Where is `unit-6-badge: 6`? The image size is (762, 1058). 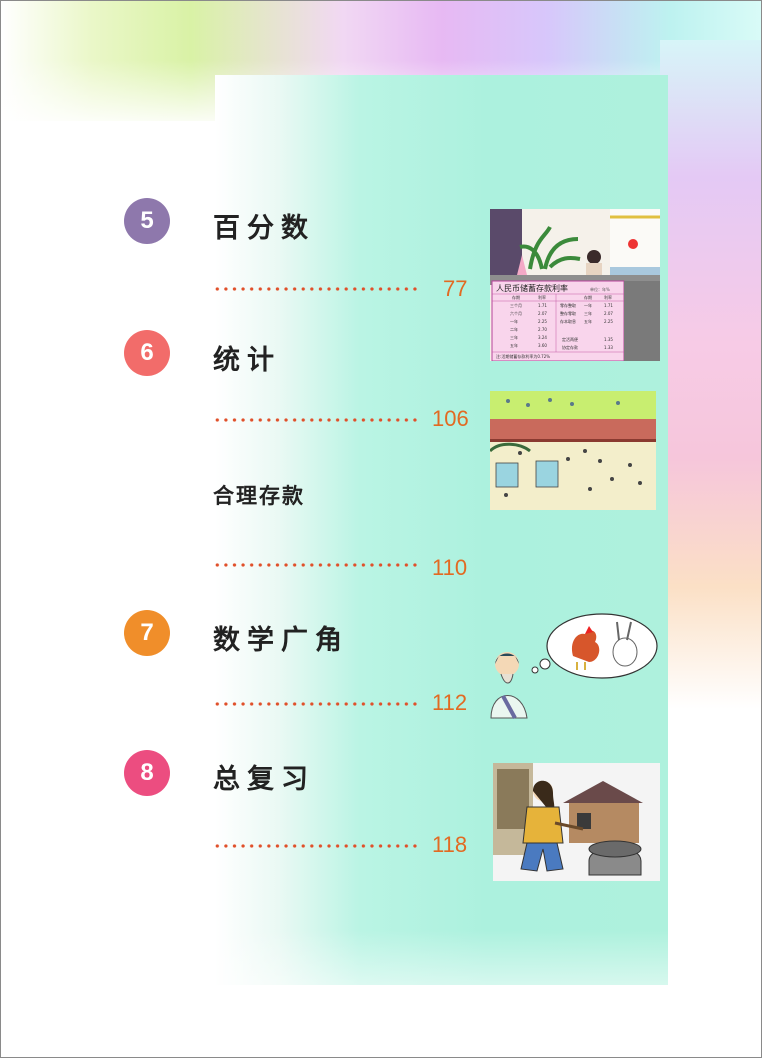 unit-6-badge: 6 is located at coordinates (147, 353).